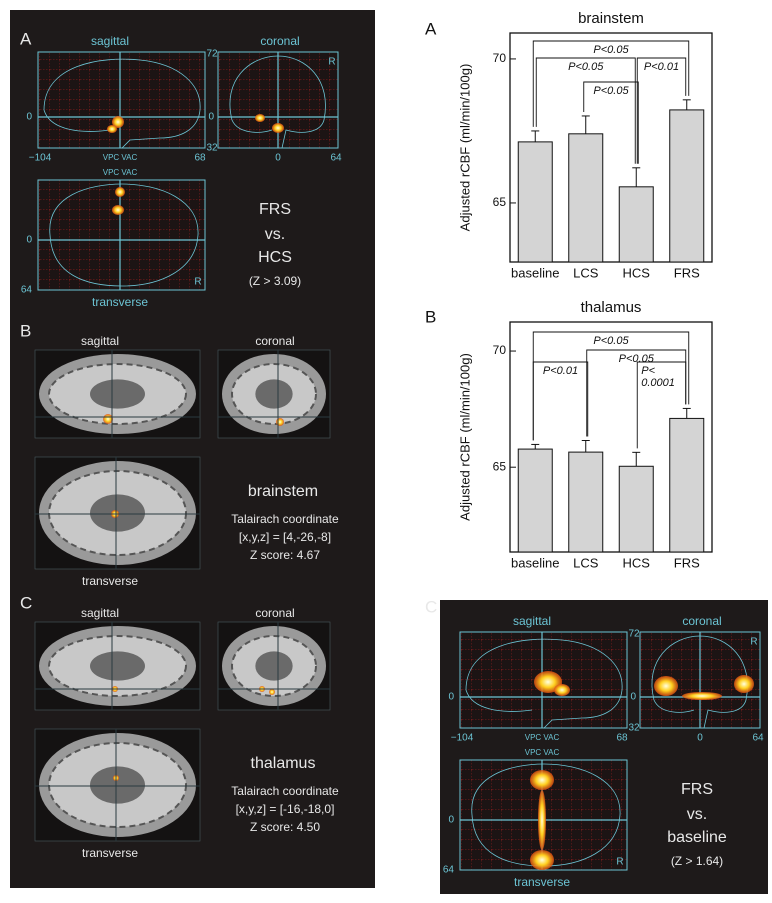 This screenshot has width=772, height=903. I want to click on view-box, so click(121, 100).